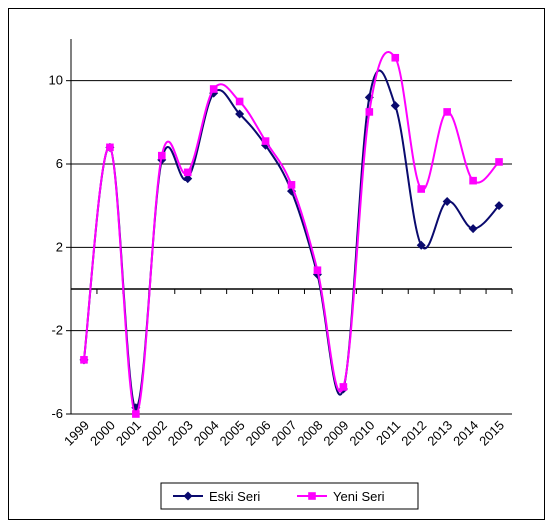 This screenshot has width=554, height=532. What do you see at coordinates (56, 80) in the screenshot?
I see `y-tick-label: 10` at bounding box center [56, 80].